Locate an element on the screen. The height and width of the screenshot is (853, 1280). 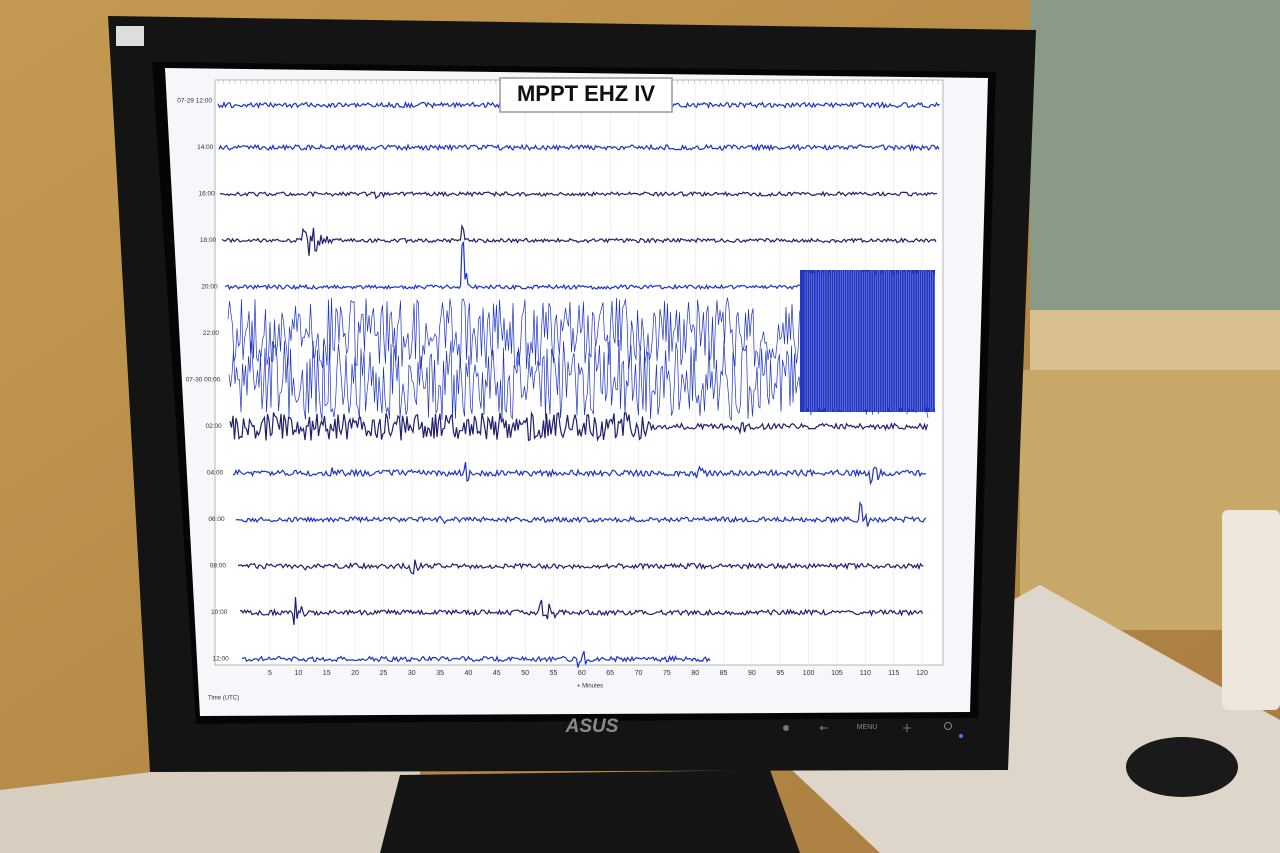
x-tick-label: 60 is located at coordinates (582, 673).